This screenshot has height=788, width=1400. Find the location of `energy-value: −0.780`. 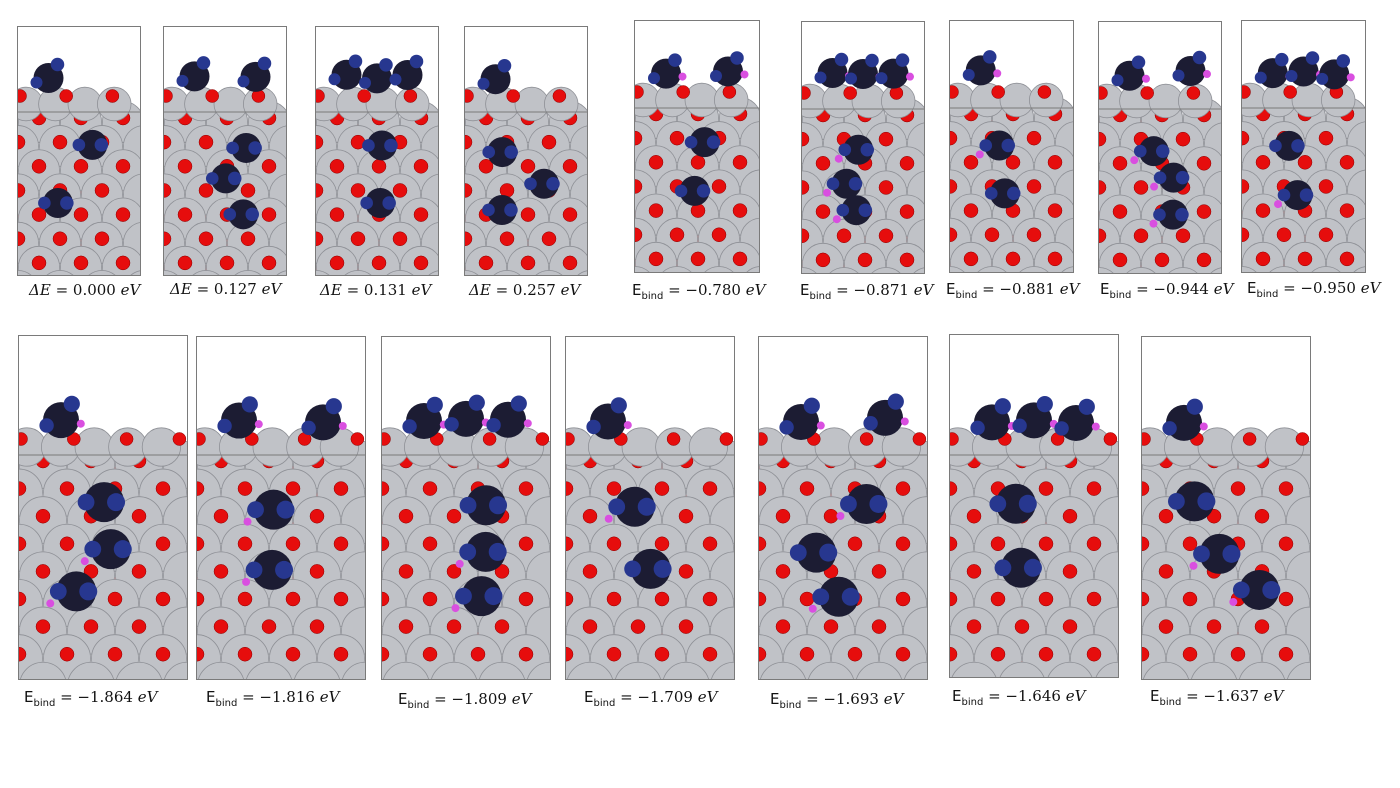

energy-value: −0.780 is located at coordinates (713, 290).